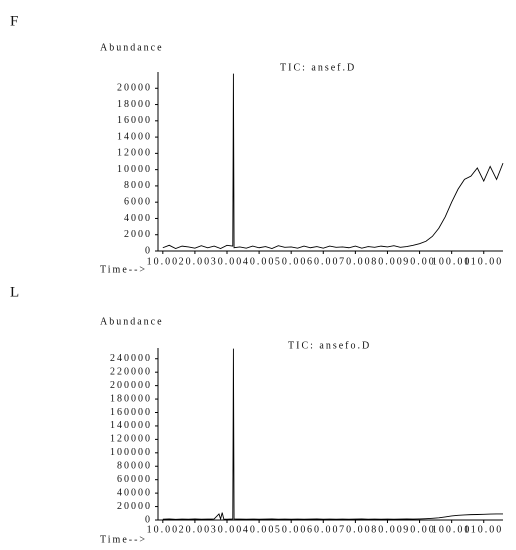 Image resolution: width=516 pixels, height=550 pixels. Describe the element at coordinates (134, 104) in the screenshot. I see `y-tick-label: 18000` at that location.